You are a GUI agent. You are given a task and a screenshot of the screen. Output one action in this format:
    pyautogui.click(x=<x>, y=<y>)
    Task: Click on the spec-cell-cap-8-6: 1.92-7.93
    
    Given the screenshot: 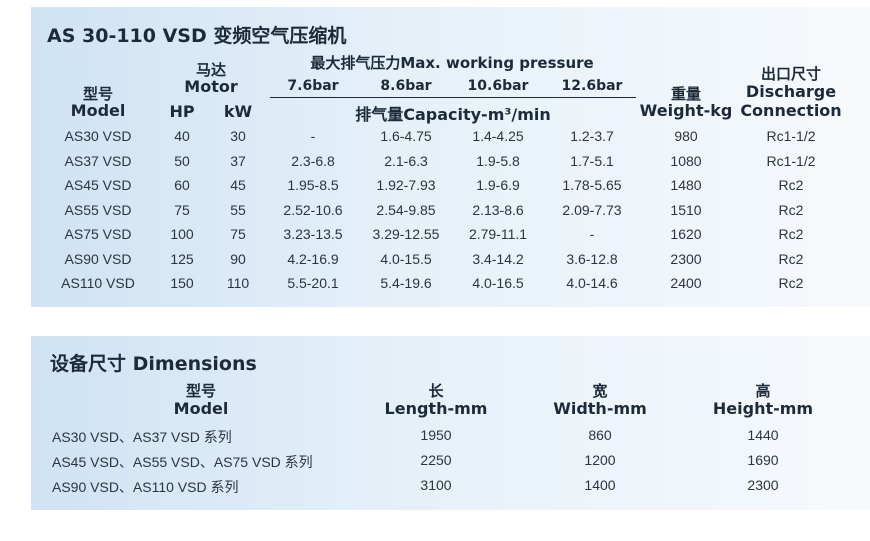 What is the action you would take?
    pyautogui.click(x=406, y=185)
    